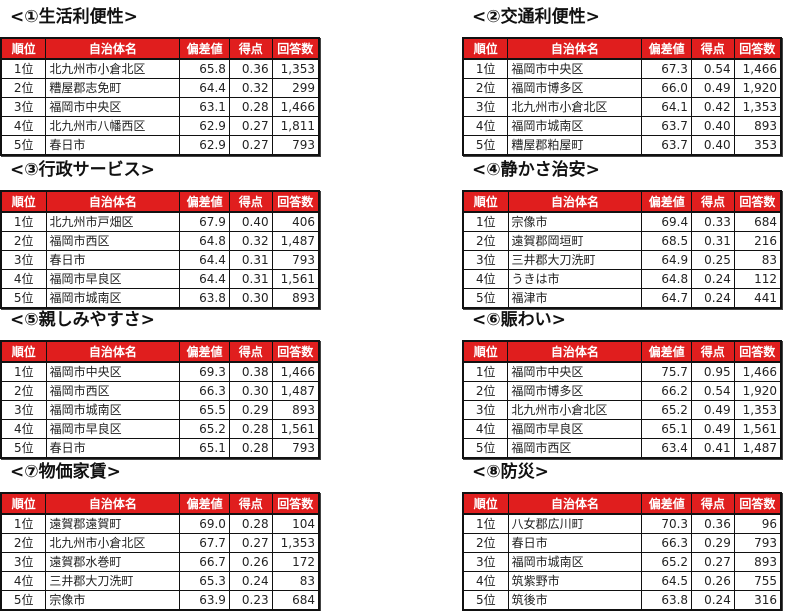 This screenshot has height=611, width=800. I want to click on cell-score: 0.31, so click(250, 279).